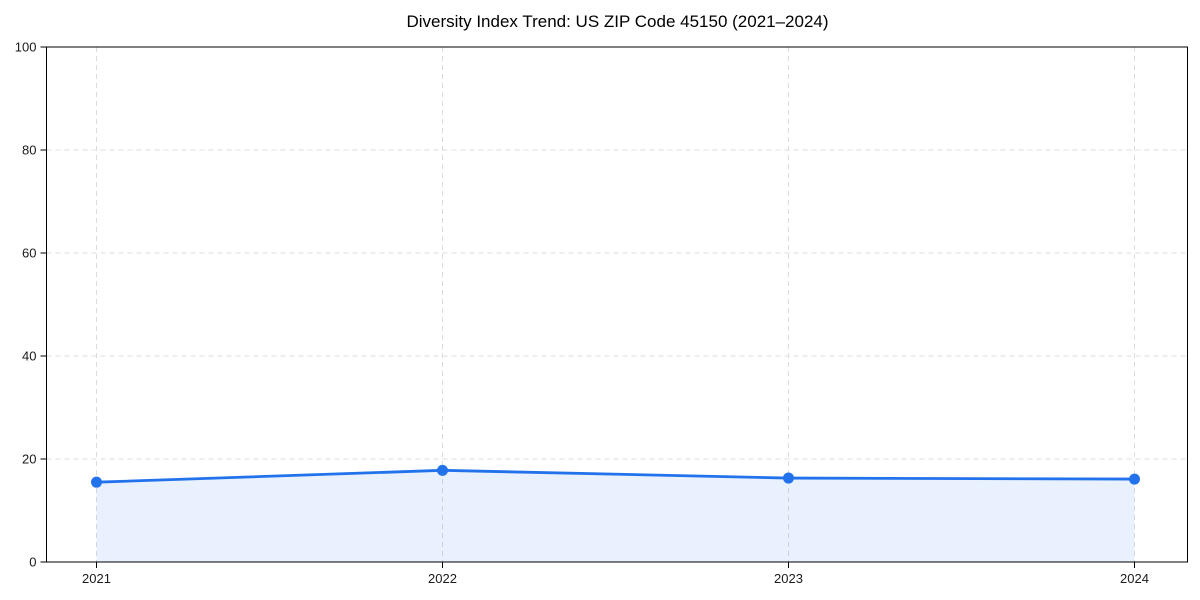 The height and width of the screenshot is (600, 1200). I want to click on area-fill, so click(615, 516).